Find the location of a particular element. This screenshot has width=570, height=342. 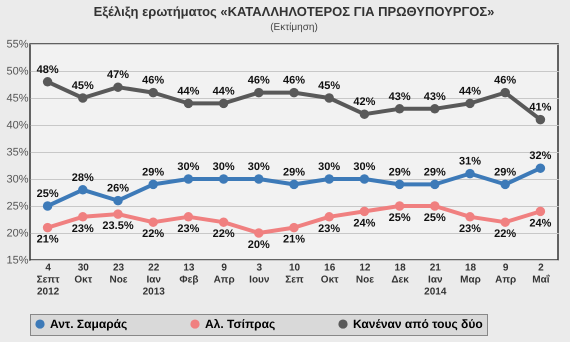

y-tick-label: 30% is located at coordinates (17, 180).